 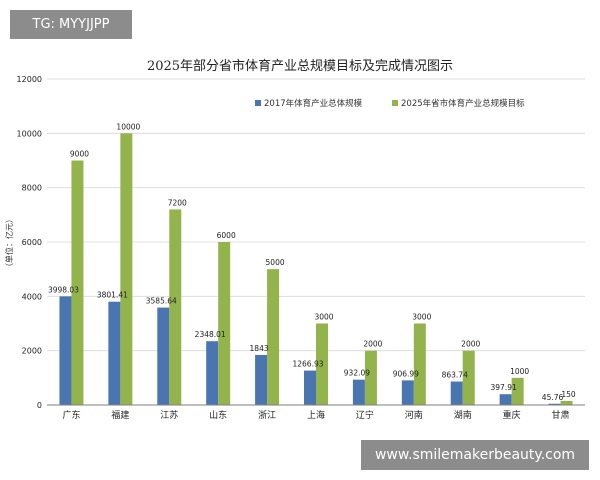 What do you see at coordinates (39, 405) in the screenshot?
I see `y-tick-label: 0` at bounding box center [39, 405].